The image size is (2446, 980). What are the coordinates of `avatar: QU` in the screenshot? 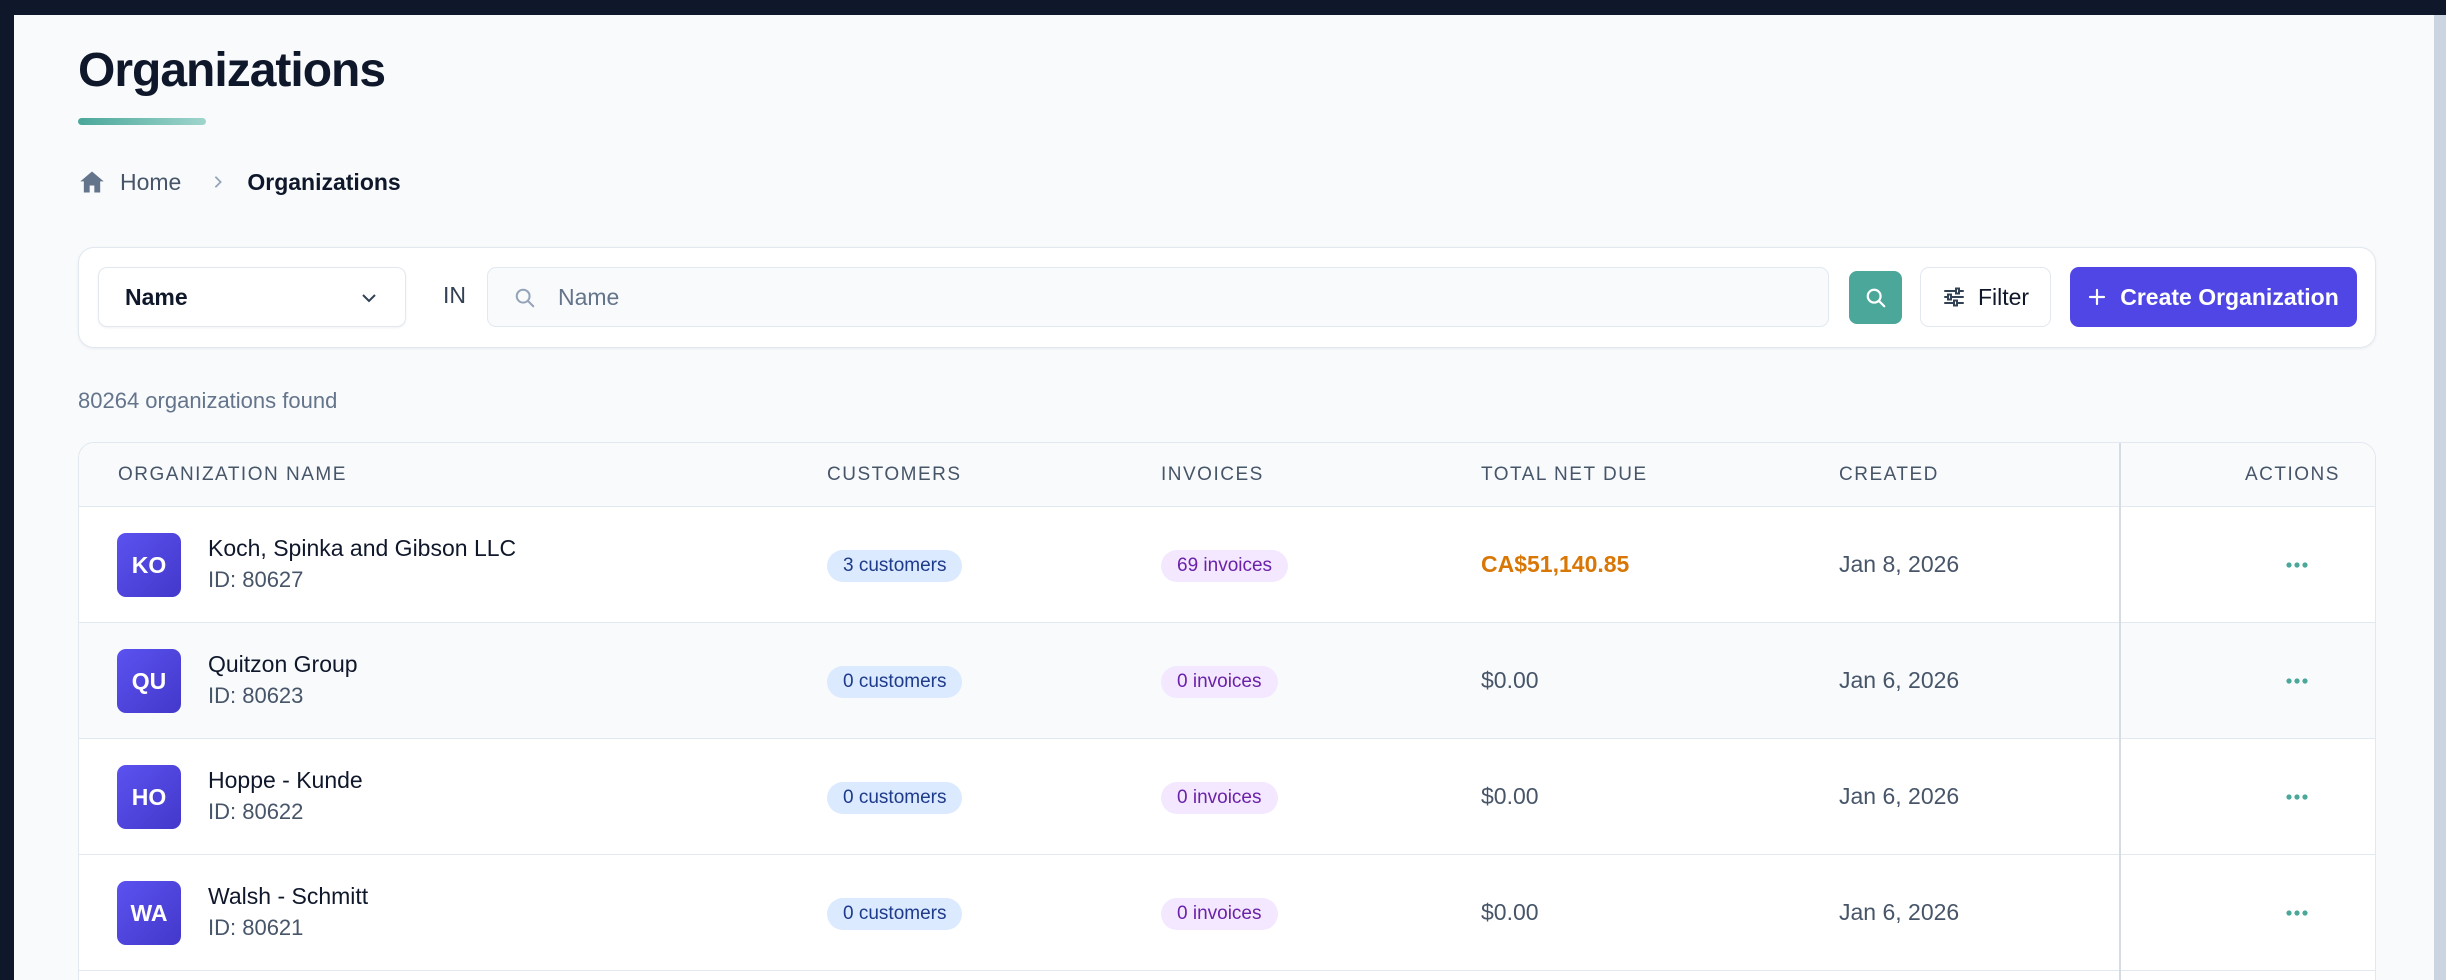 It's located at (149, 681).